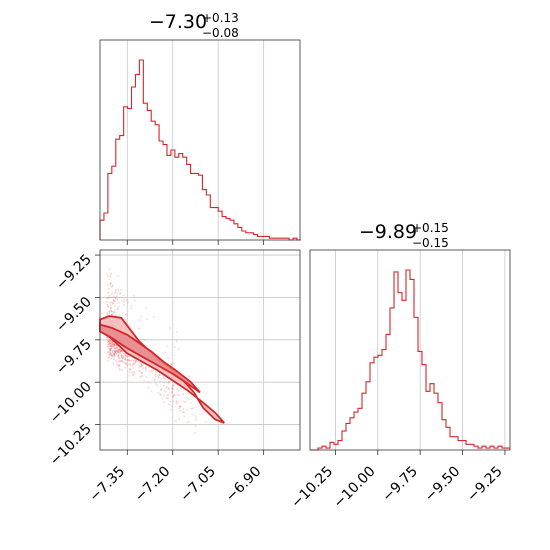  Describe the element at coordinates (430, 243) in the screenshot. I see `title-lower-error: −0.15` at that location.